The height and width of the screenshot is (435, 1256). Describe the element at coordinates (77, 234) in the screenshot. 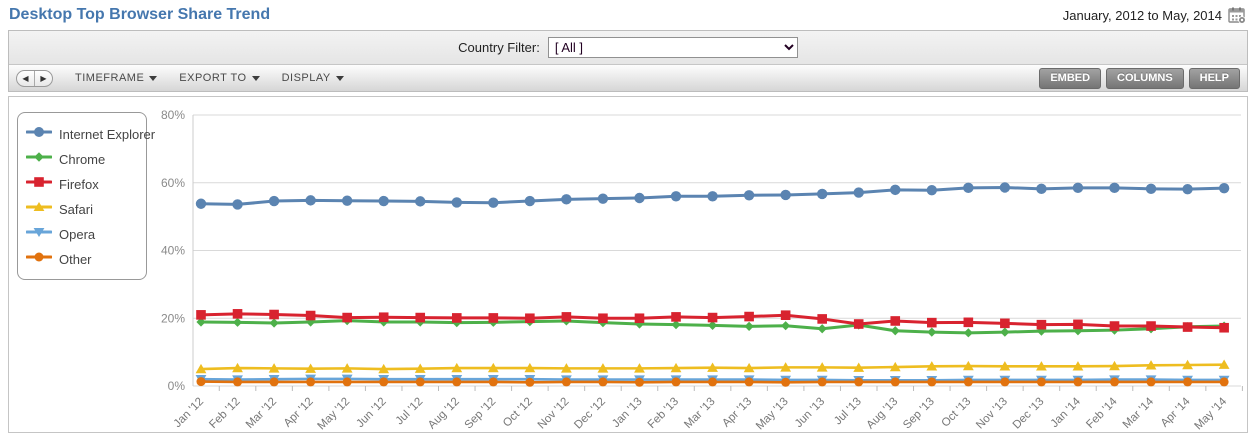

I see `legend-label: Opera` at that location.